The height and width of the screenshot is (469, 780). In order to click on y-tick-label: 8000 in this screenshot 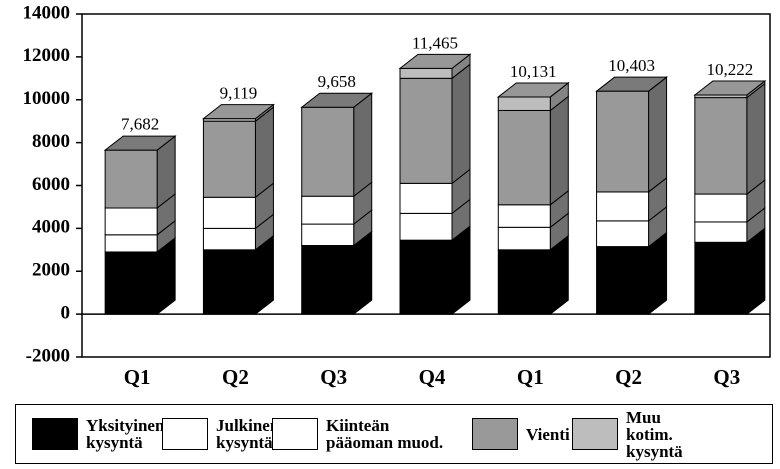, I will do `click(51, 141)`.